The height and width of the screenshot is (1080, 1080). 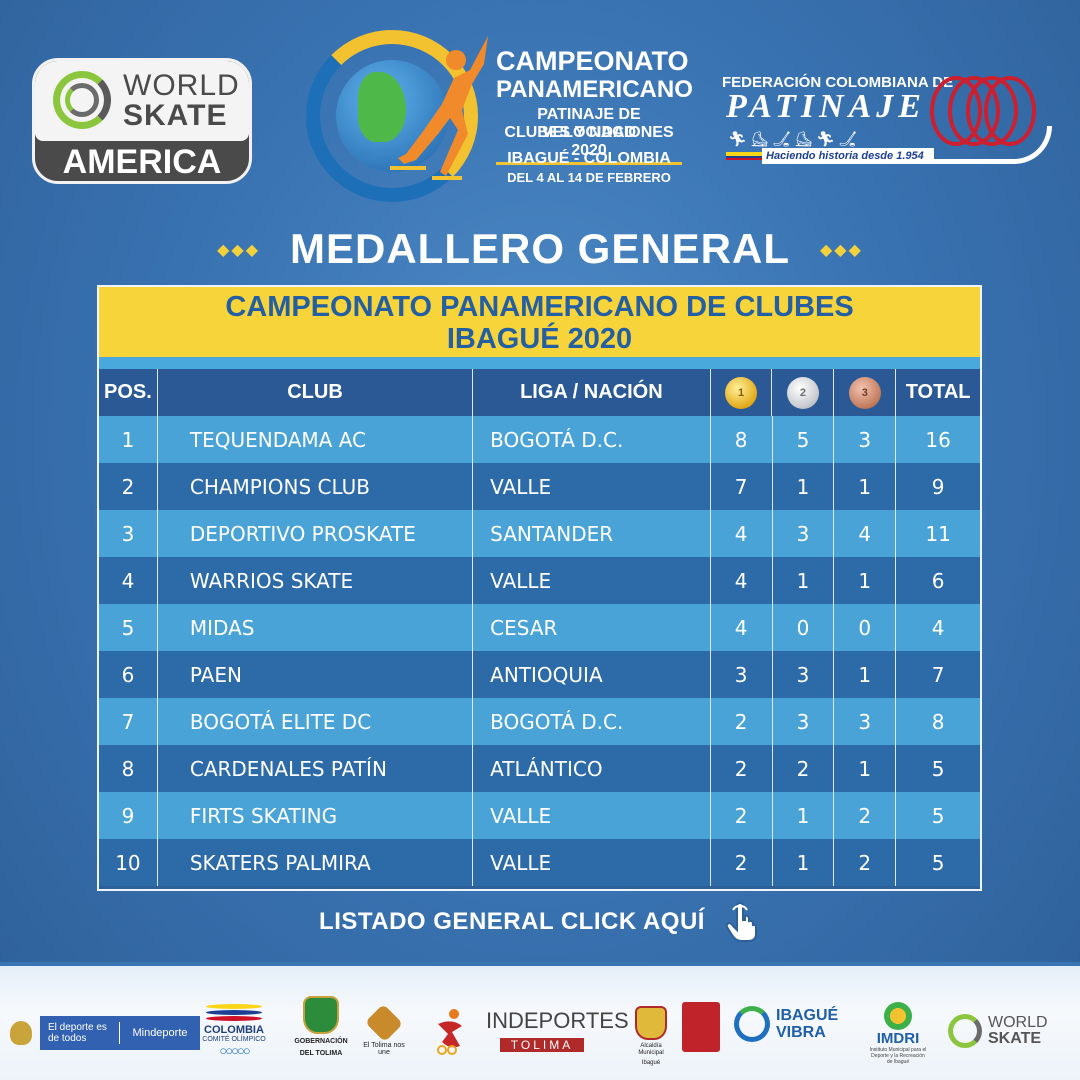 I want to click on bronze-medal-icon: 3, so click(x=864, y=392).